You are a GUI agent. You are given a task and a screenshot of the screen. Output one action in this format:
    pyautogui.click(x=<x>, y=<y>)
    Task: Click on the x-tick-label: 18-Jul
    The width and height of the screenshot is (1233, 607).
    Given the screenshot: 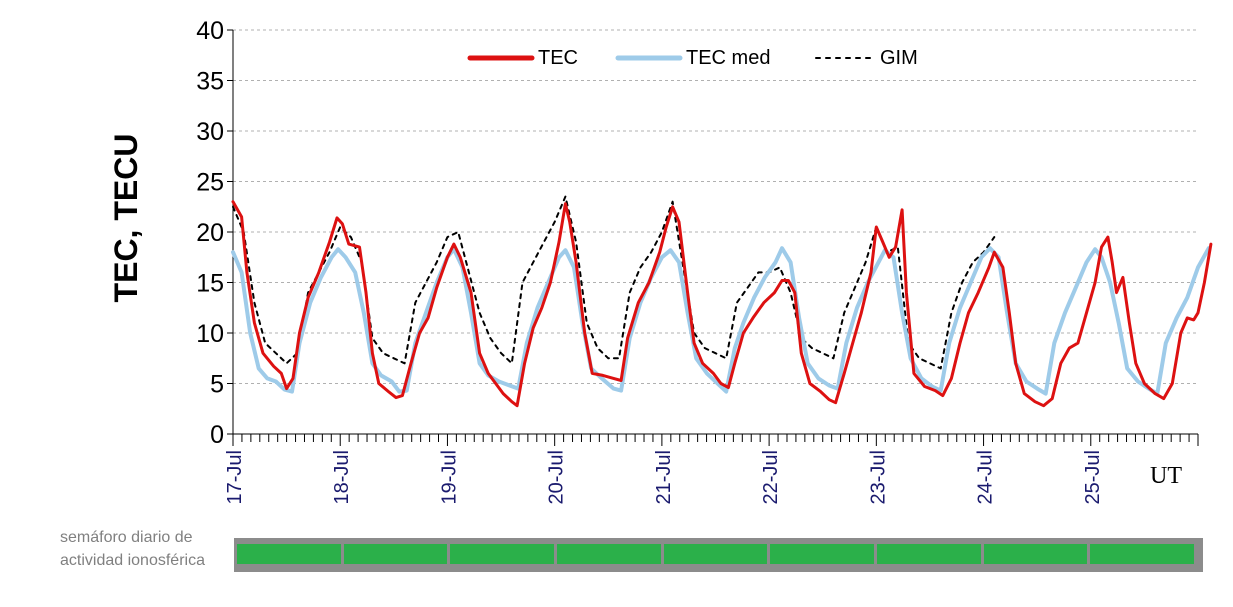 What is the action you would take?
    pyautogui.click(x=342, y=477)
    